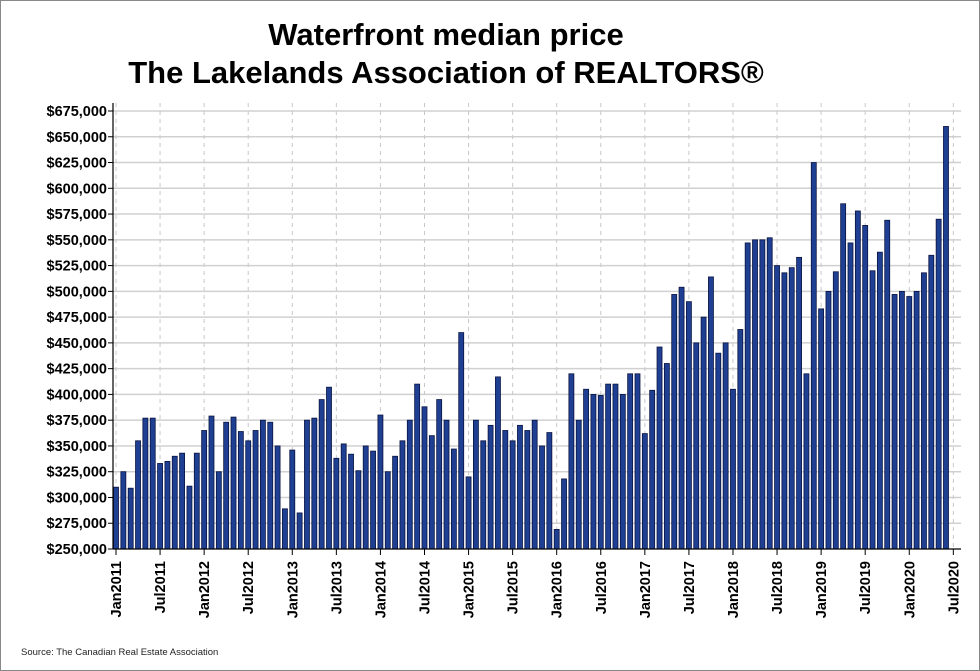 This screenshot has height=671, width=980. I want to click on x-tick-label: Jul2020, so click(954, 587).